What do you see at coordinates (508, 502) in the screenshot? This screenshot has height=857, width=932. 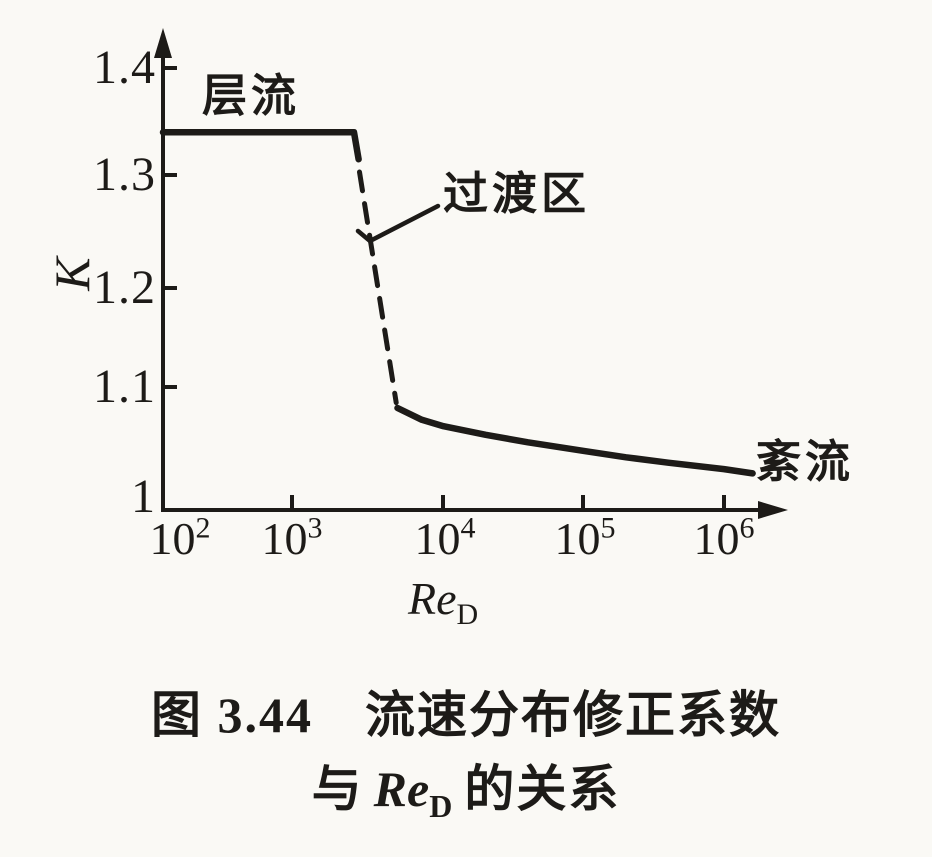 I see `x-tick-marks` at bounding box center [508, 502].